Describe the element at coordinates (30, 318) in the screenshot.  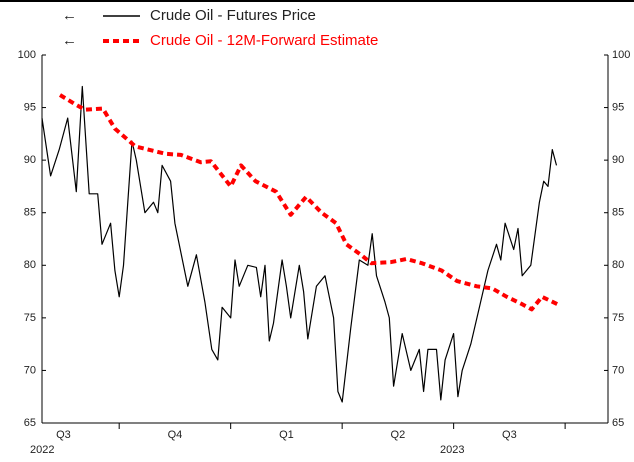
I see `y-tick-label: 75` at that location.